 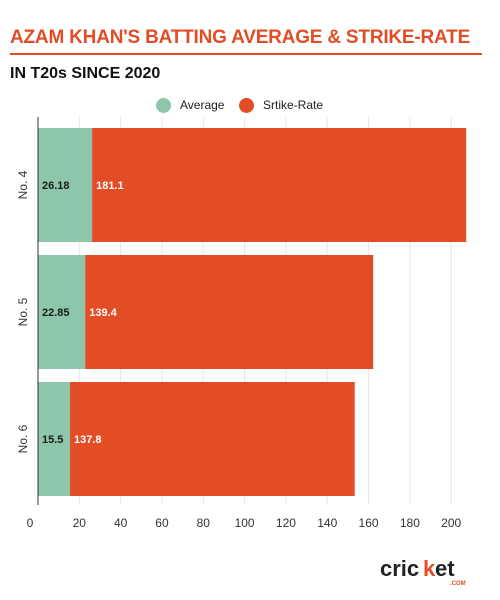 I want to click on data-label-average-1: 22.85, so click(x=56, y=313).